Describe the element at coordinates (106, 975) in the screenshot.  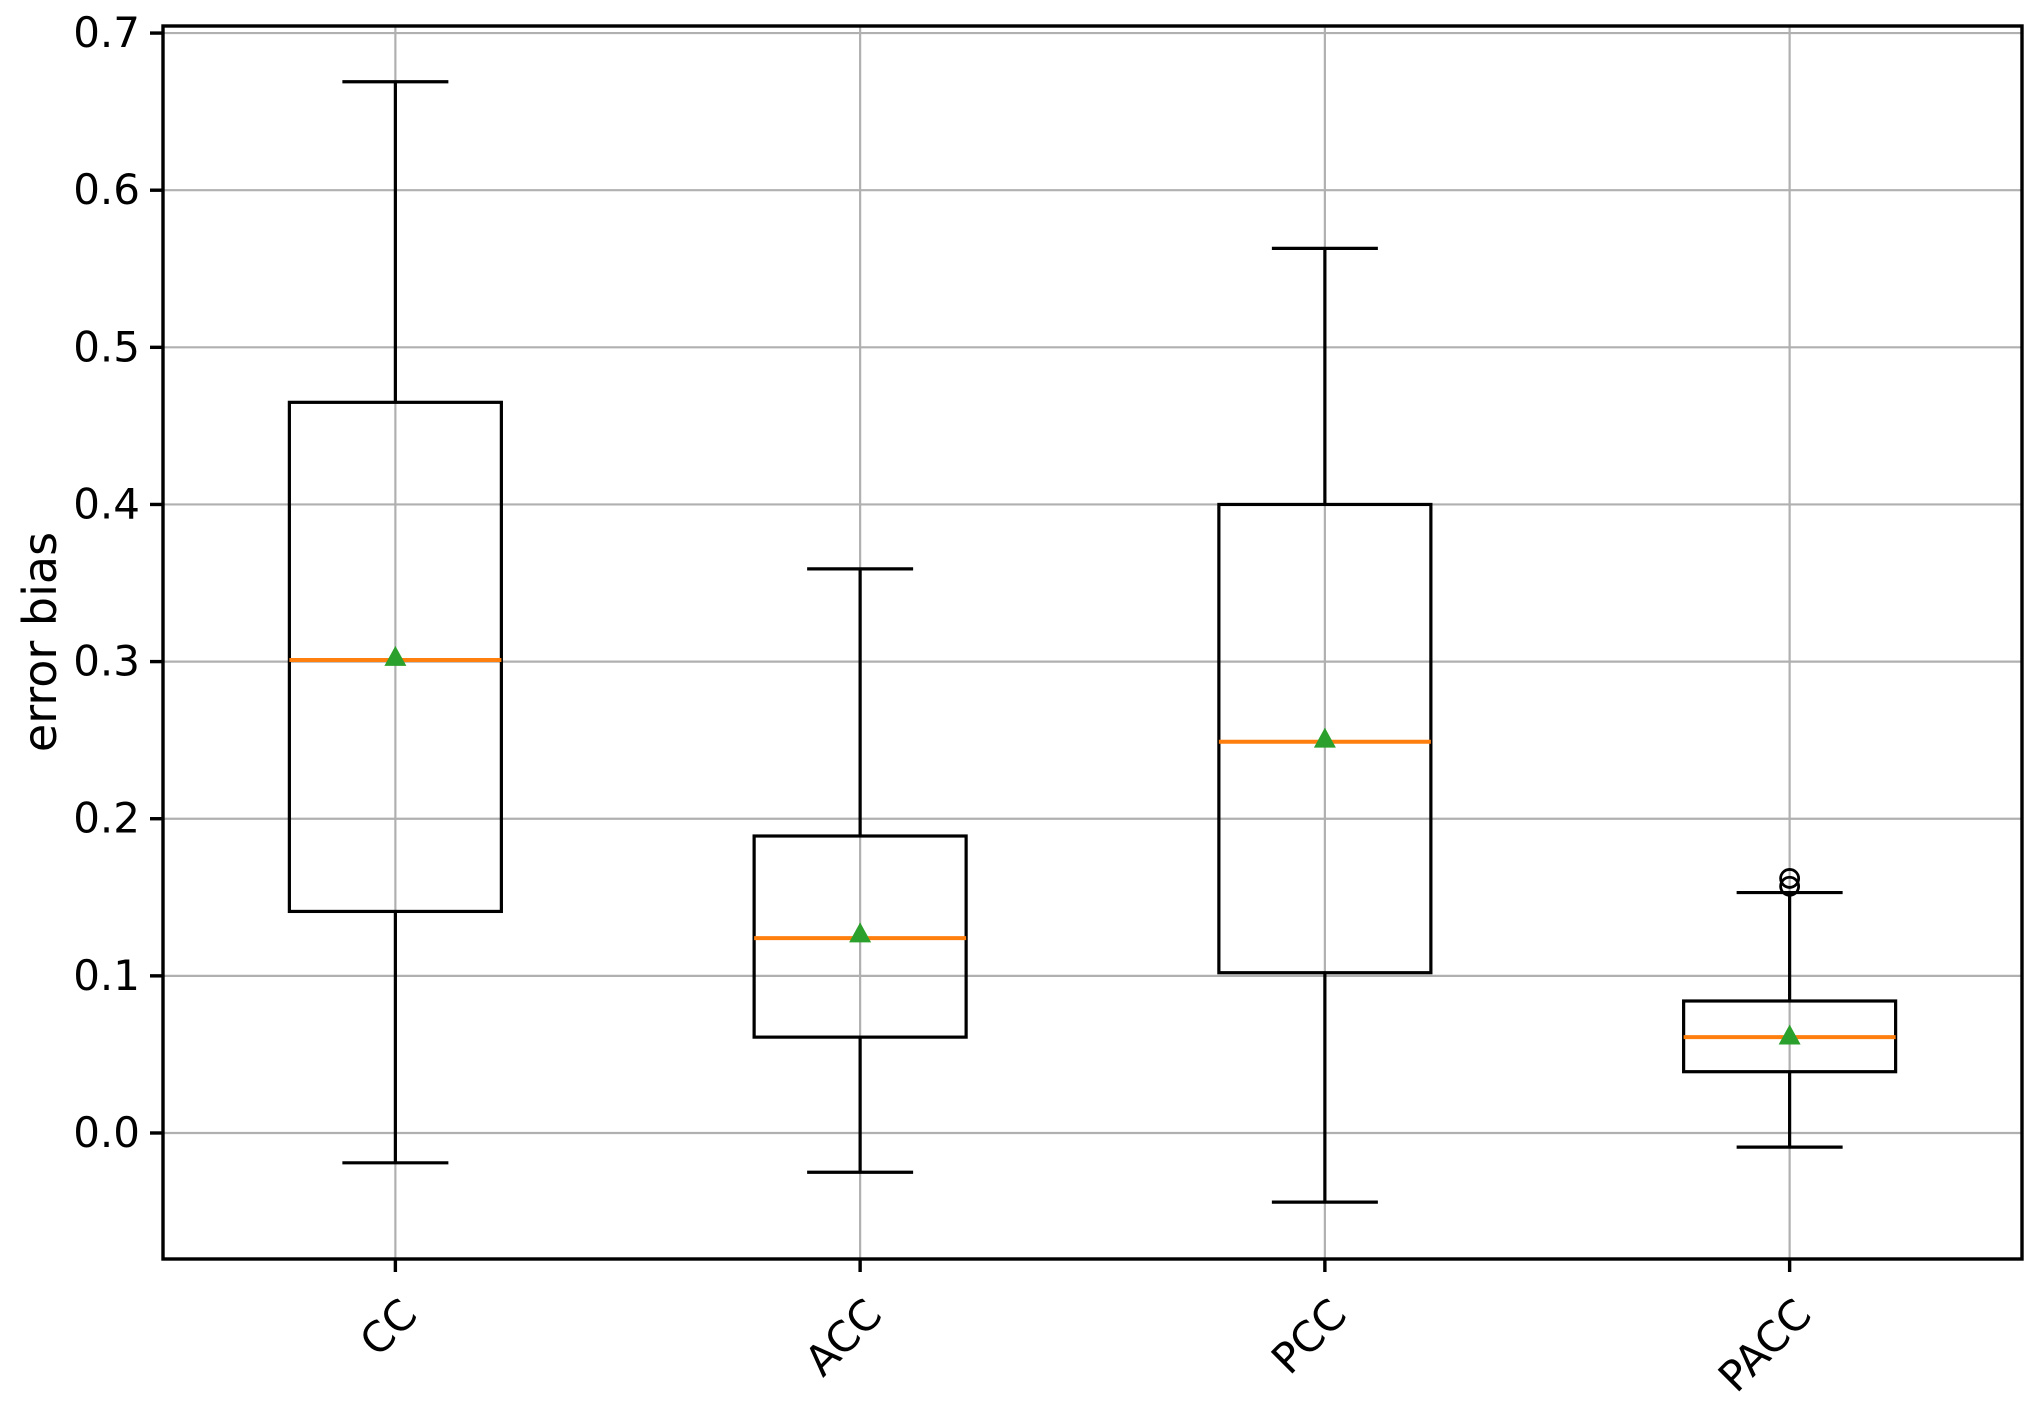
I see `y-tick-label: 0.1` at that location.